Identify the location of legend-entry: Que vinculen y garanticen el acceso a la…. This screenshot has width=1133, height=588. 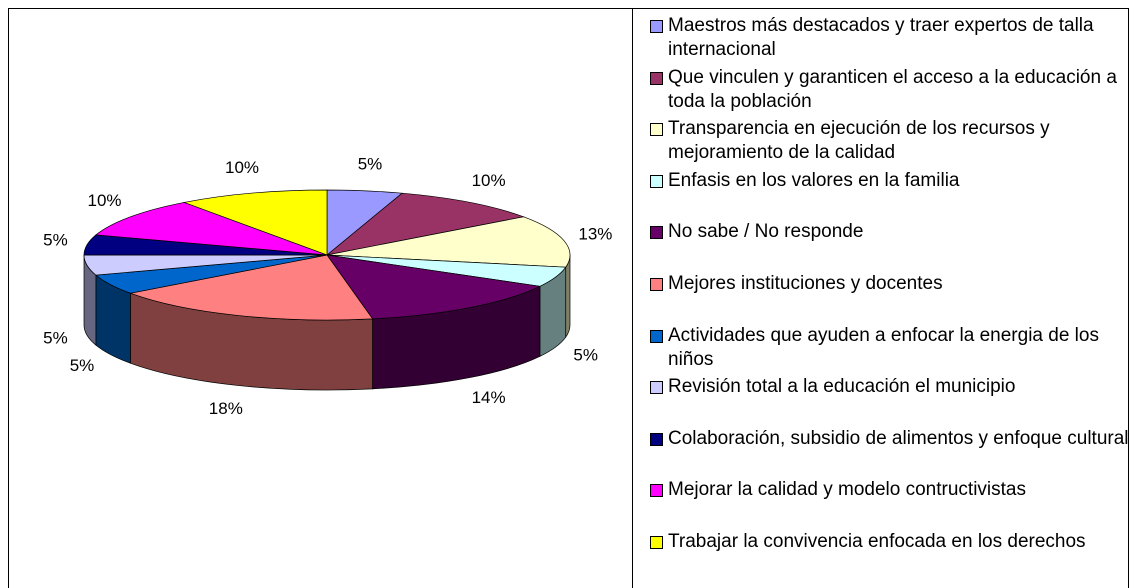
(889, 90).